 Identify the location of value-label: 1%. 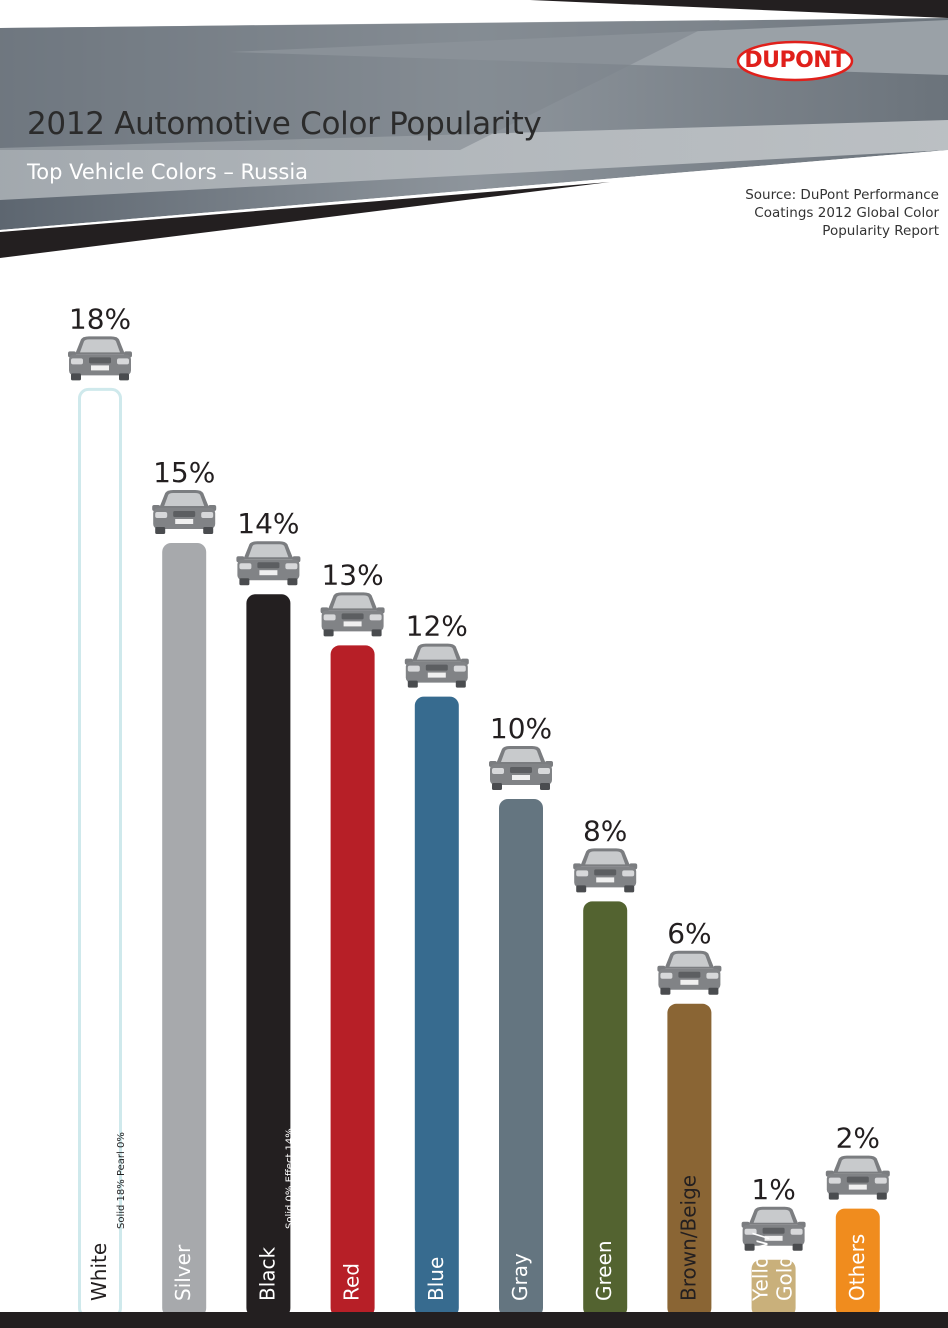
(773, 1189).